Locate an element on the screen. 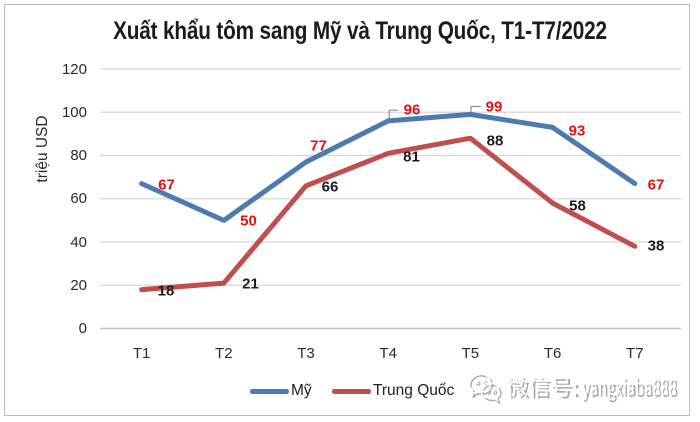 This screenshot has height=422, width=700. data-label-my-T7: 67 is located at coordinates (656, 185).